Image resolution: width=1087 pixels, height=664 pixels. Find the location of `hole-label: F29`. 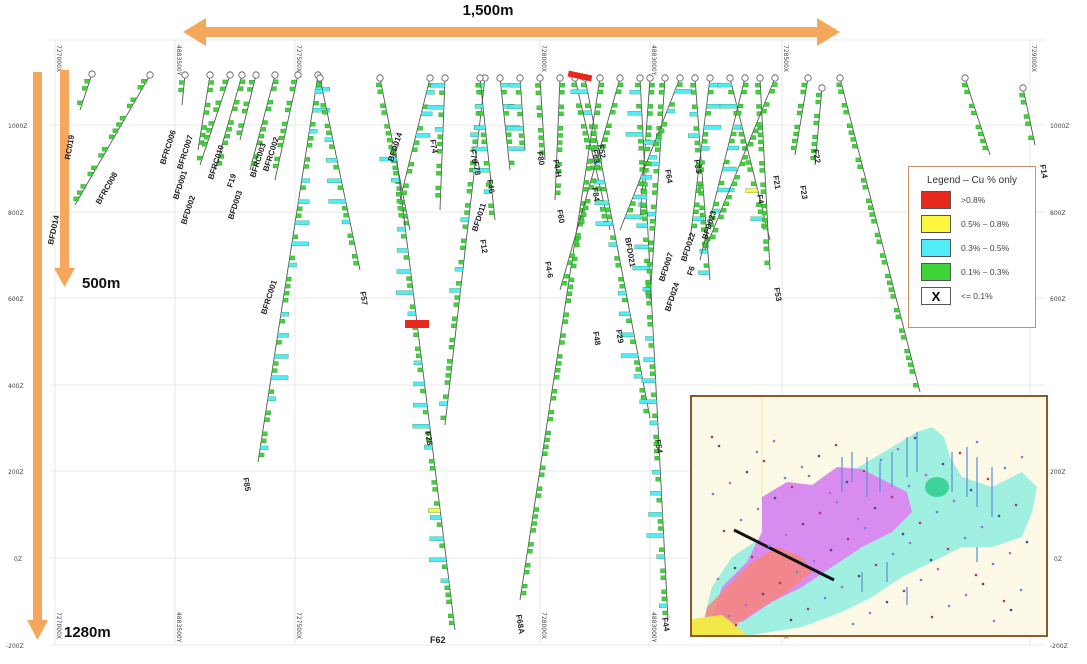

hole-label: F29 is located at coordinates (619, 337).